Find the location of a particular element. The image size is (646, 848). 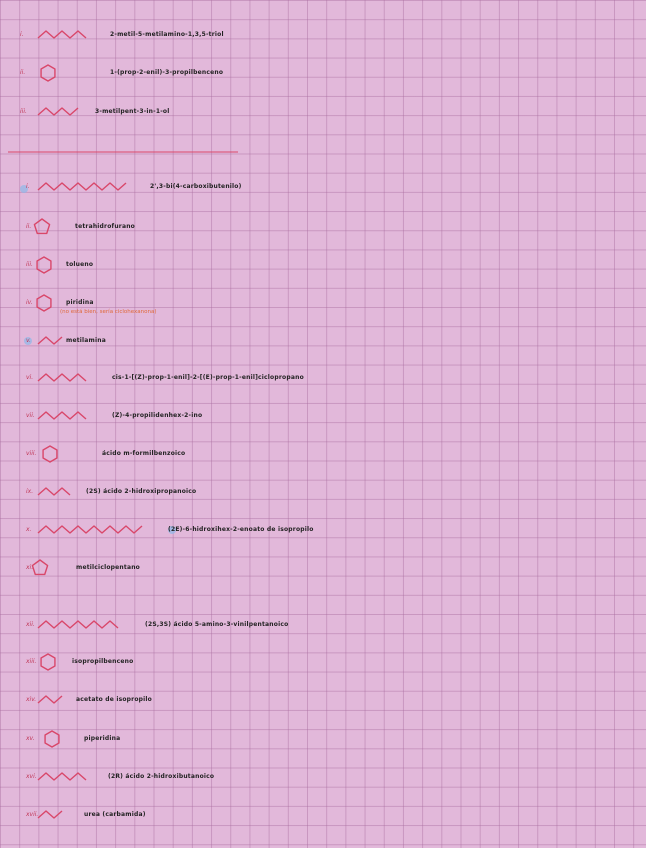

compound-name: (2R) ácido 2-hidroxibutanoico is located at coordinates (161, 776).